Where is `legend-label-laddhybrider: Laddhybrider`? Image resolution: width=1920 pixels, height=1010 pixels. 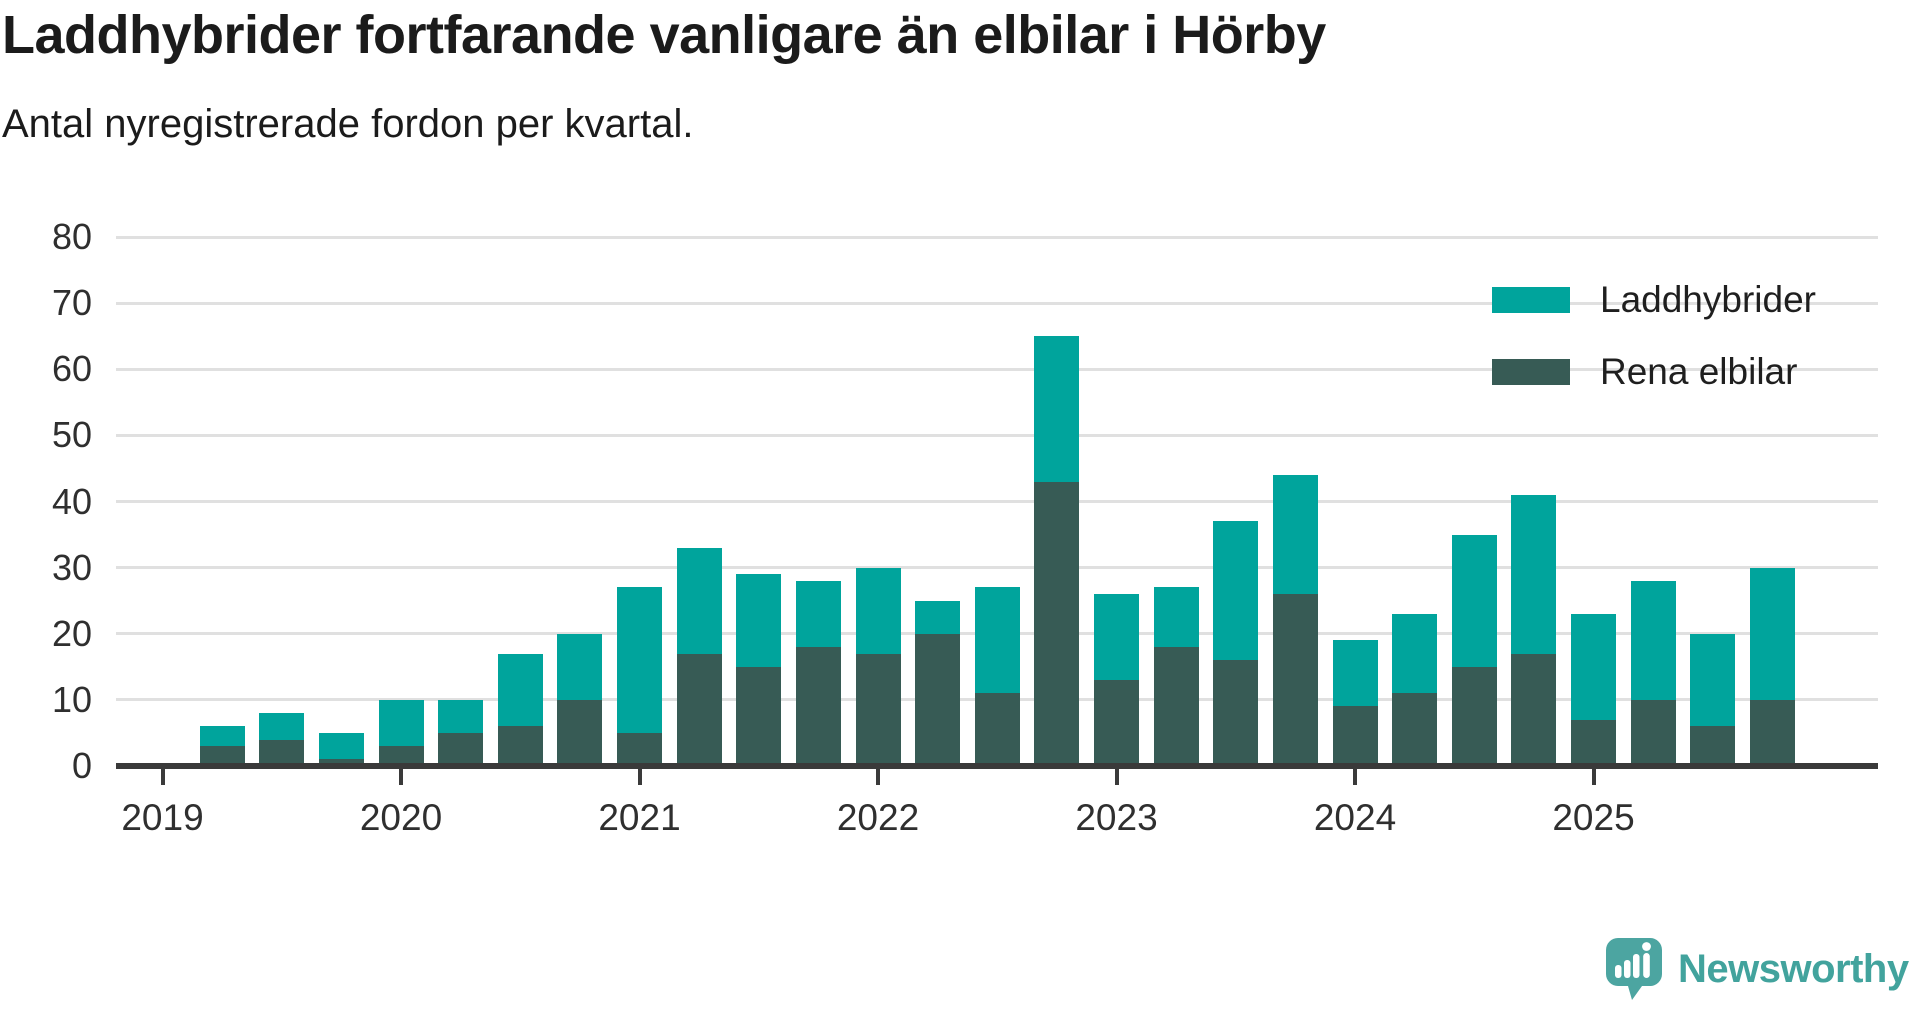
legend-label-laddhybrider: Laddhybrider is located at coordinates (1708, 299).